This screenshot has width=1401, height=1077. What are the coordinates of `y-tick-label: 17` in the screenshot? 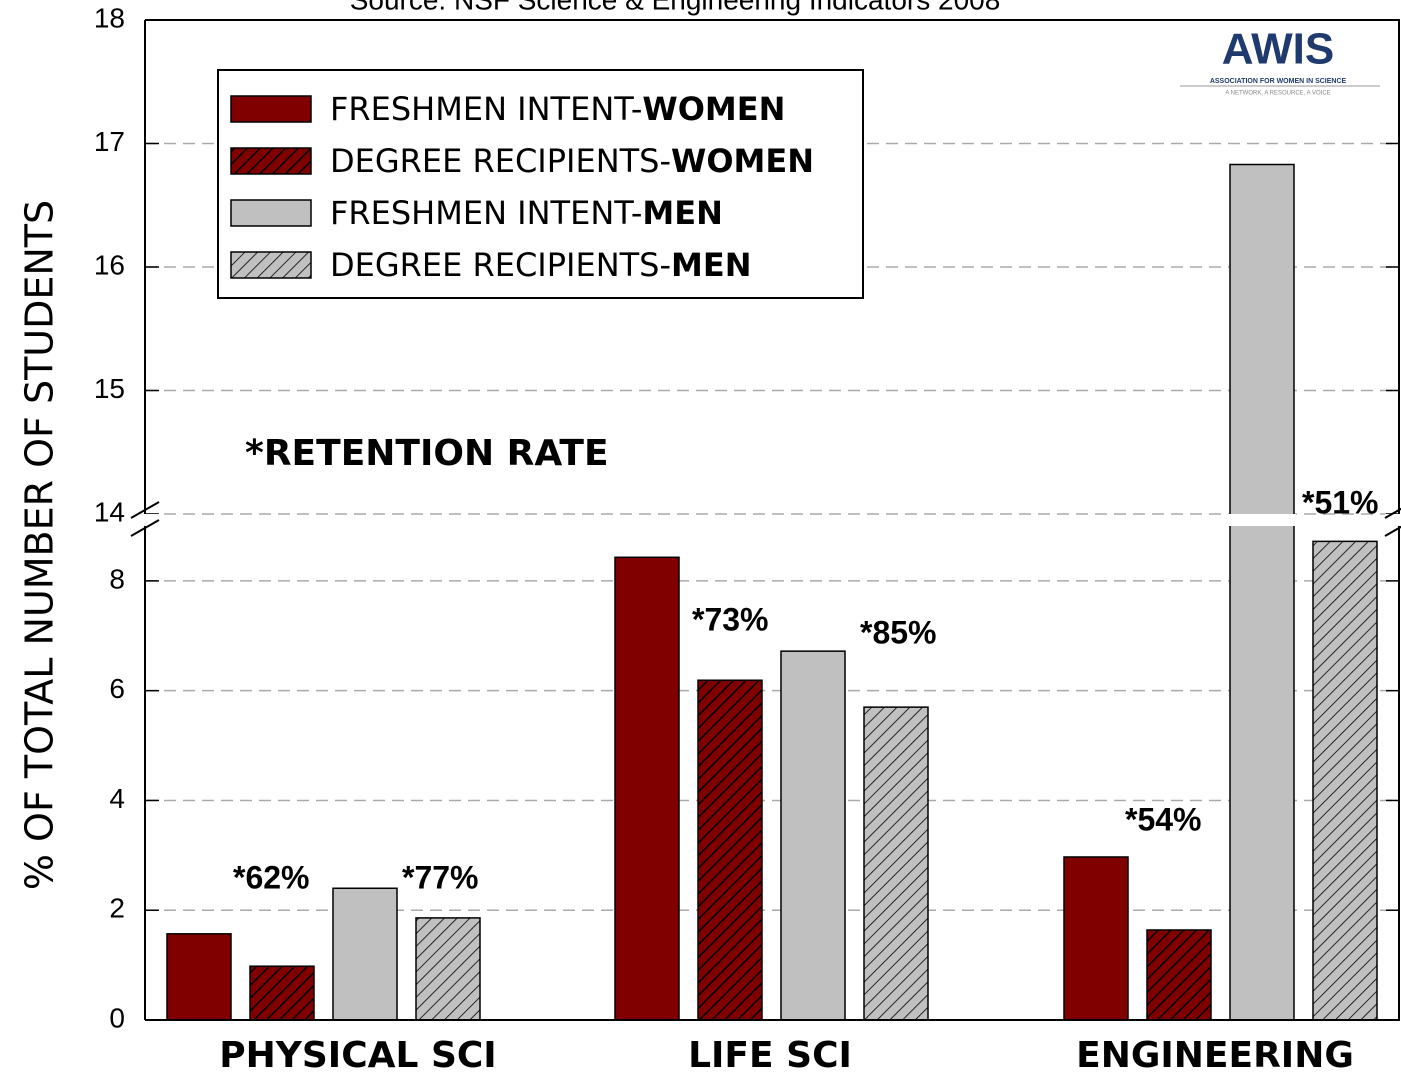 It's located at (109, 141).